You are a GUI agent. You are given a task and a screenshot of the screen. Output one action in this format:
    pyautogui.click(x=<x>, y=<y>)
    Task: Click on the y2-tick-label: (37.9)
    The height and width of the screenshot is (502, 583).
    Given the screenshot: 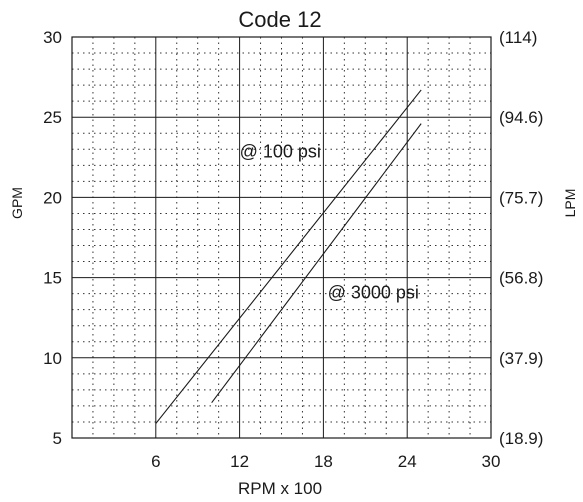 What is the action you would take?
    pyautogui.click(x=521, y=358)
    